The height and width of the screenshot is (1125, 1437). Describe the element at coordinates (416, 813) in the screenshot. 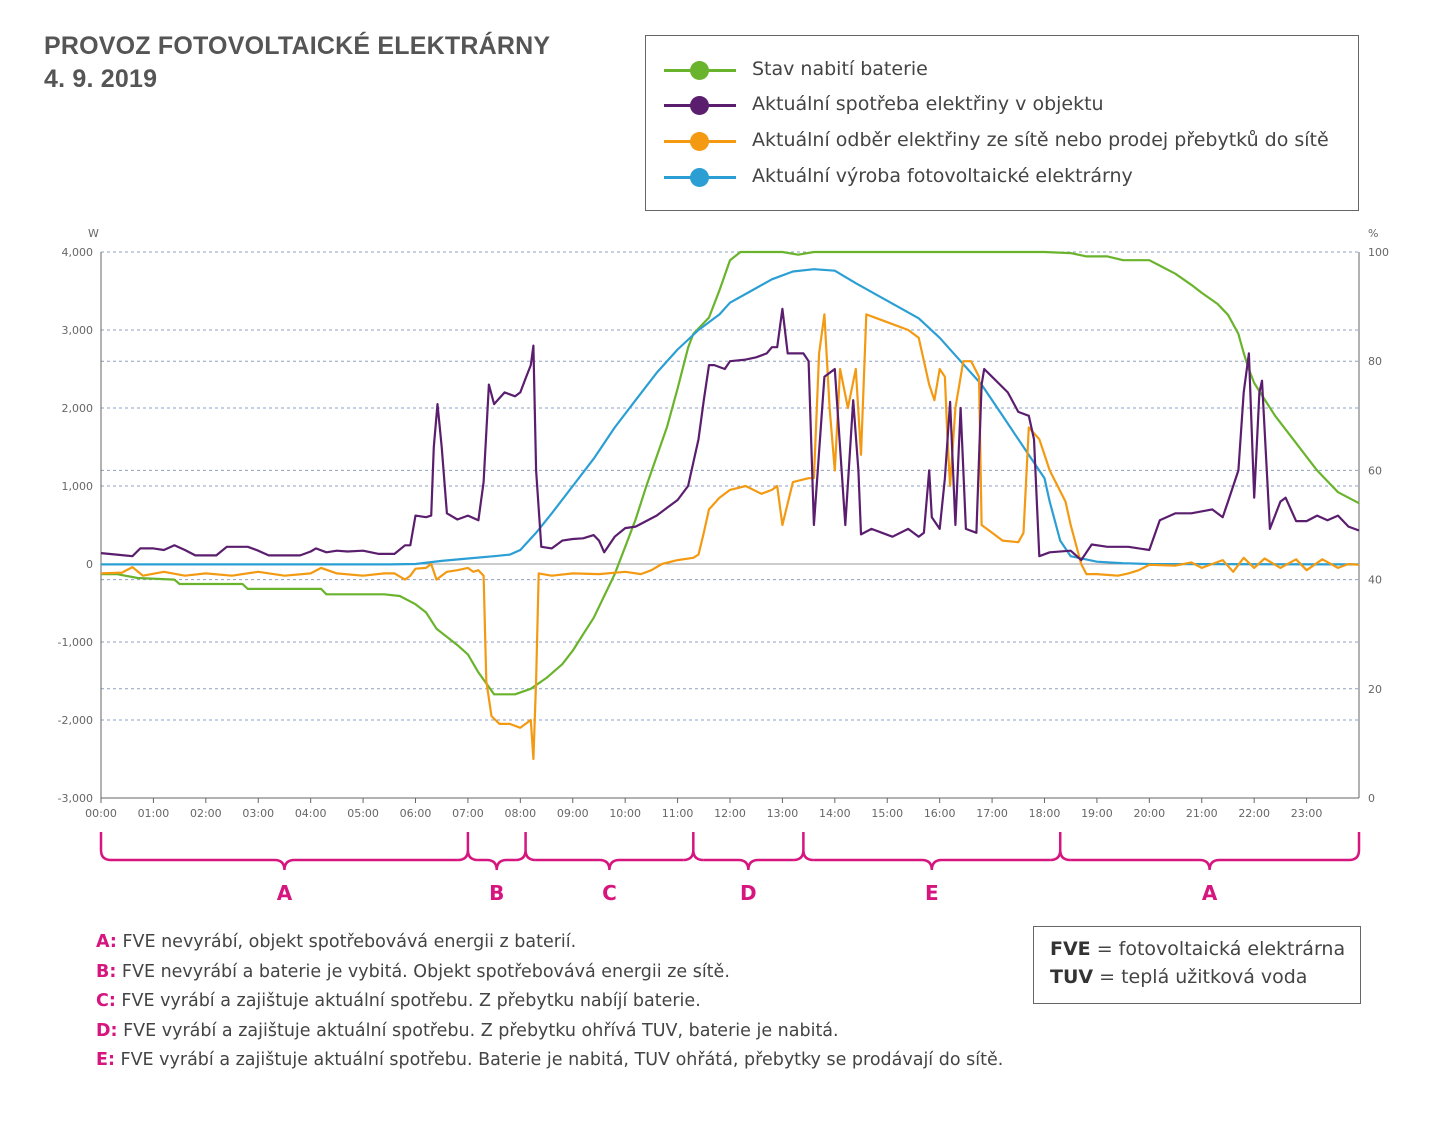

I see `x-tick-label: 06:00` at that location.